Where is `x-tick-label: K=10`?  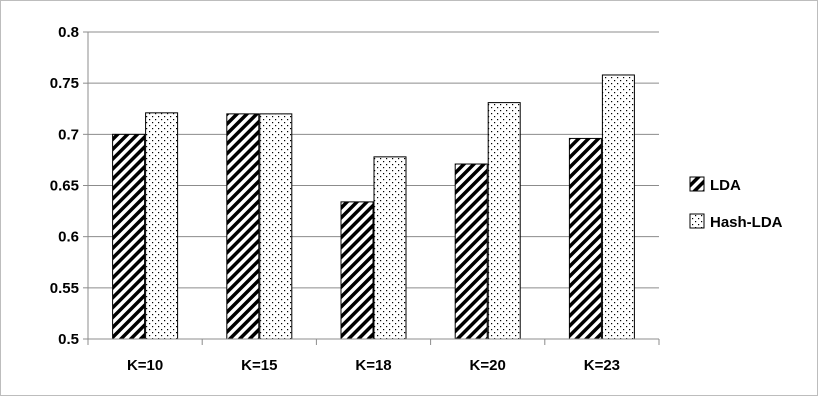
x-tick-label: K=10 is located at coordinates (145, 365).